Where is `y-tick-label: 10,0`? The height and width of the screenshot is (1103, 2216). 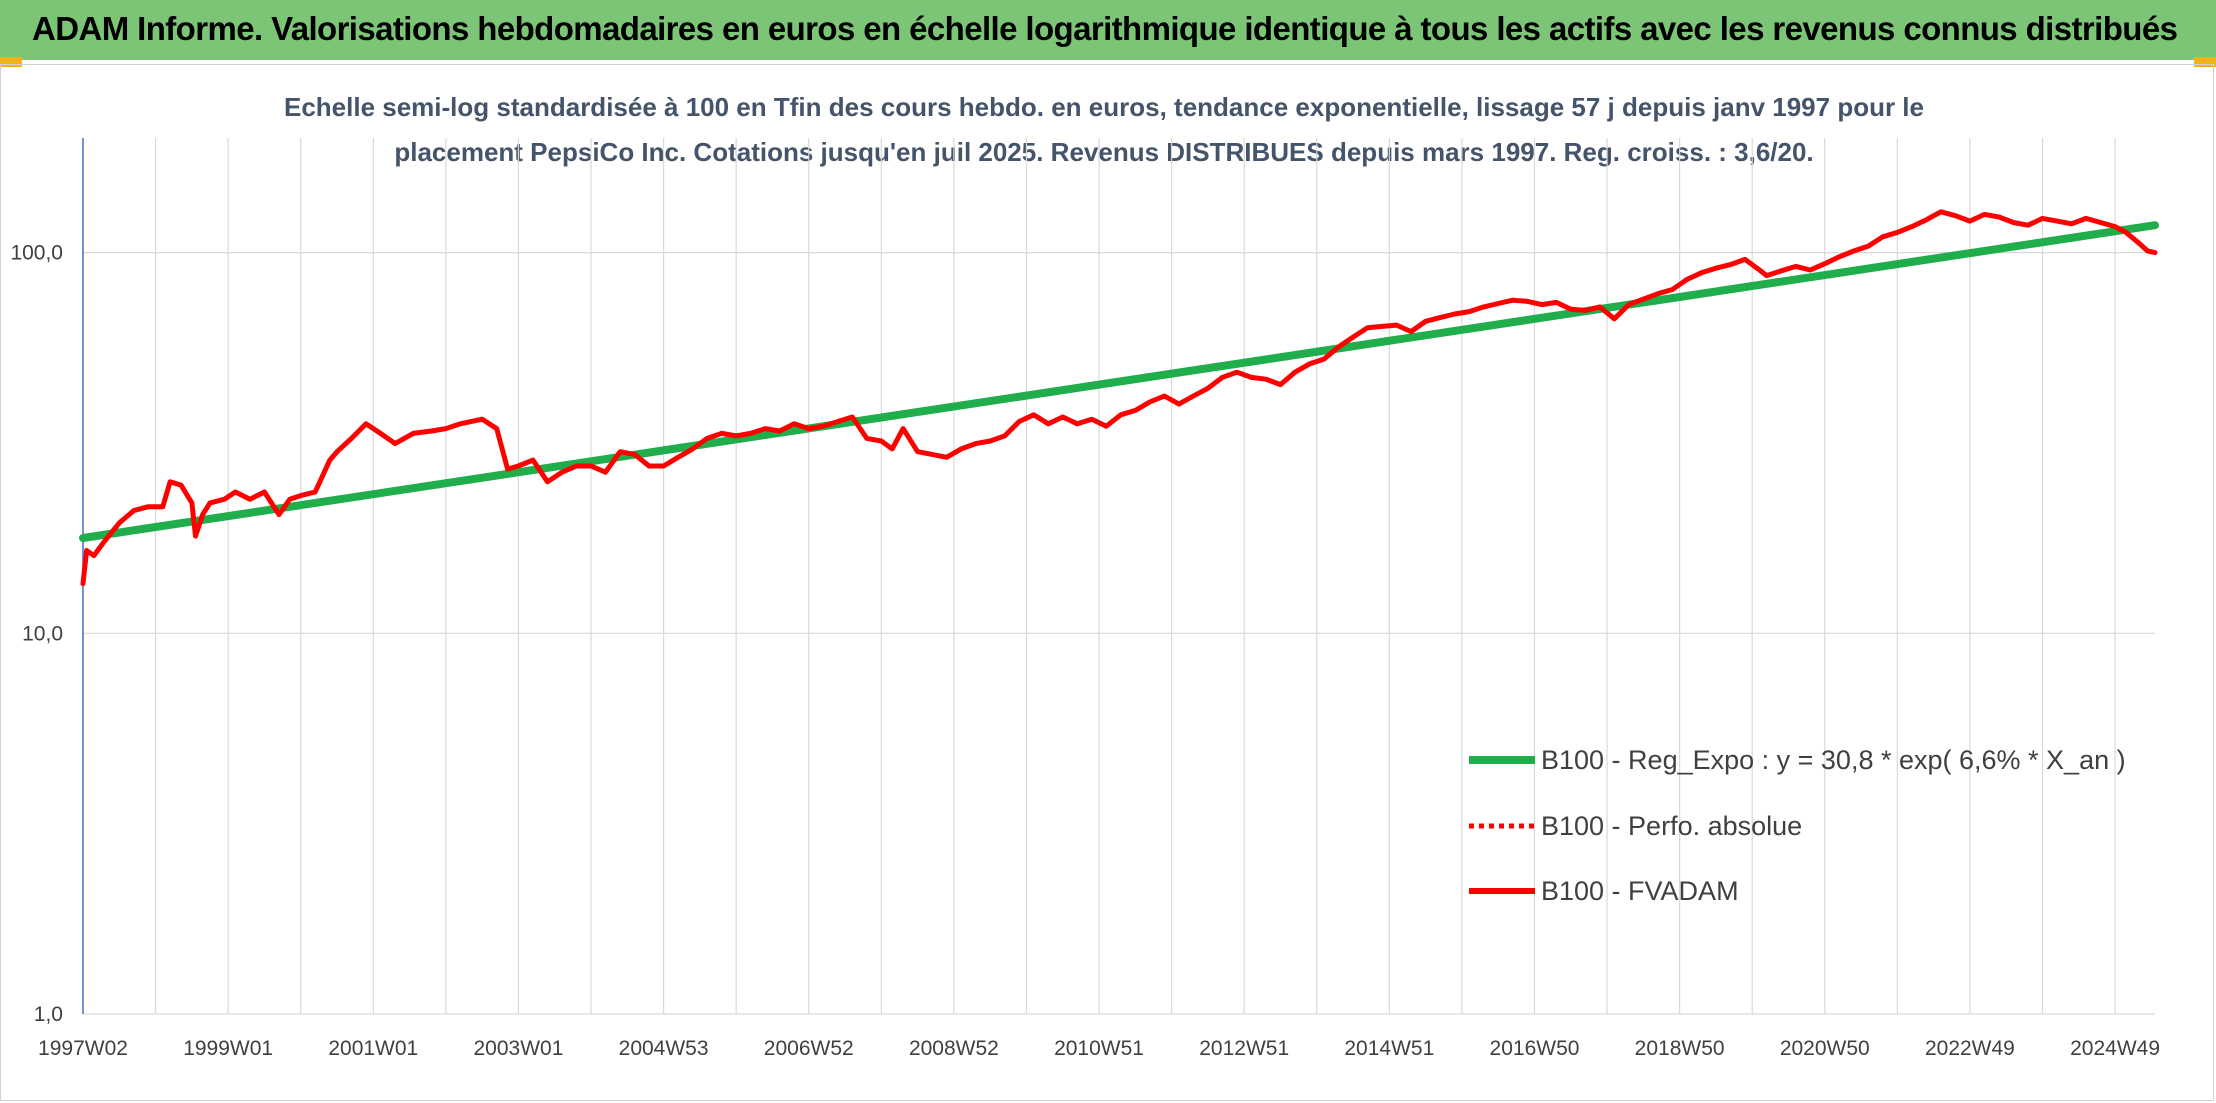
y-tick-label: 10,0 is located at coordinates (42, 633).